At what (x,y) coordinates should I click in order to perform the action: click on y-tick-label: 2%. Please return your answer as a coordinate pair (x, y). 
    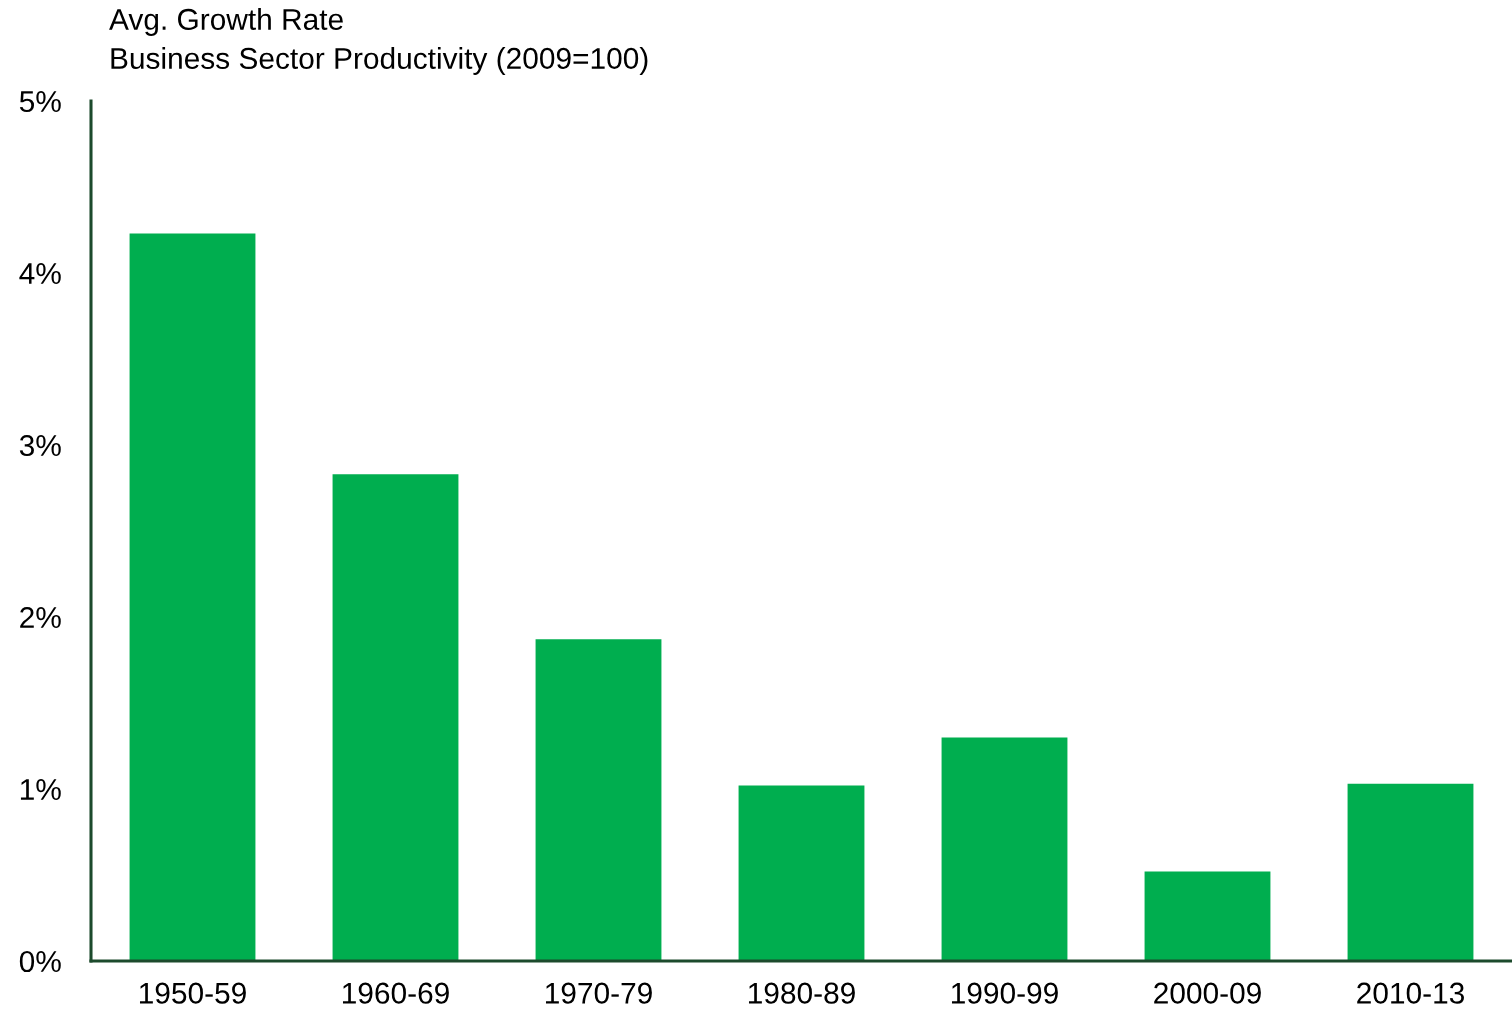
    Looking at the image, I should click on (40, 617).